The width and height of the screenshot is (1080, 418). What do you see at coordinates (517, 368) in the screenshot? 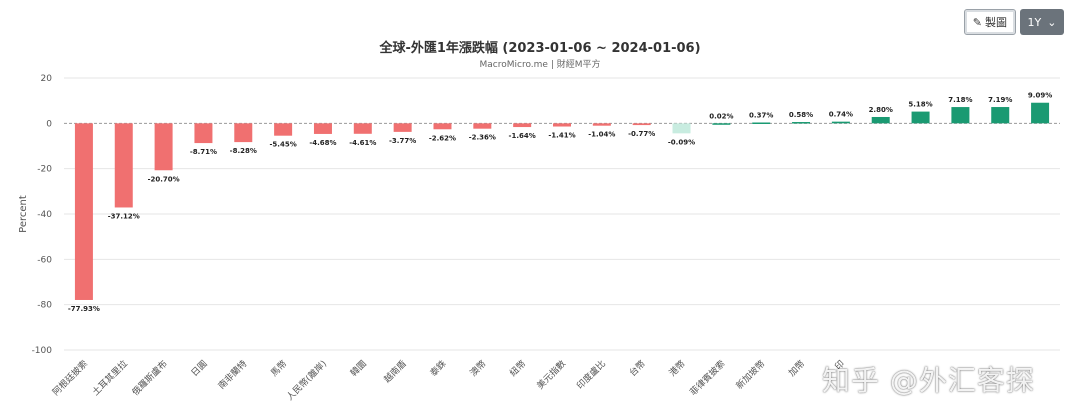
I see `x-tick-label: 紐幣` at bounding box center [517, 368].